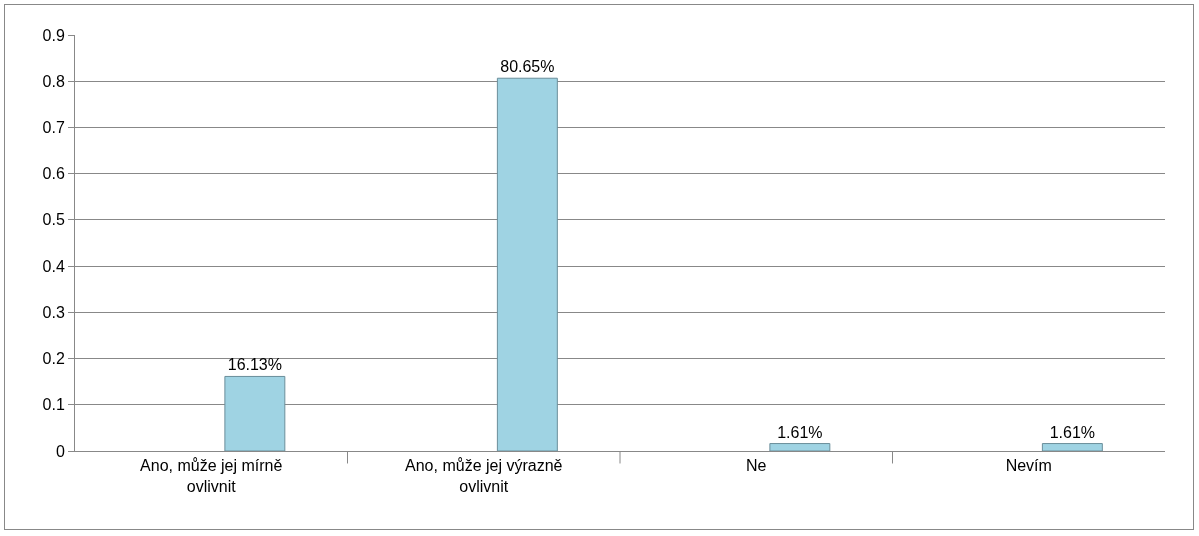 The image size is (1199, 536). Describe the element at coordinates (53, 312) in the screenshot. I see `y-tick-label: 0.3` at that location.